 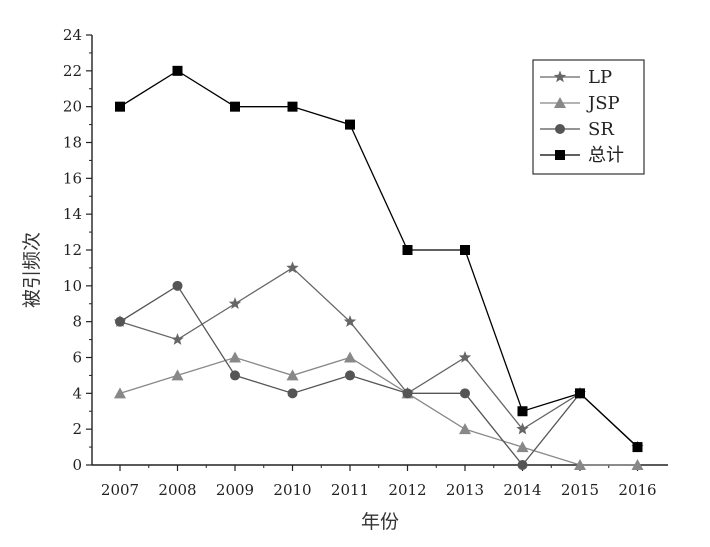 What do you see at coordinates (32, 270) in the screenshot?
I see `y-axis-title: 被引频次` at bounding box center [32, 270].